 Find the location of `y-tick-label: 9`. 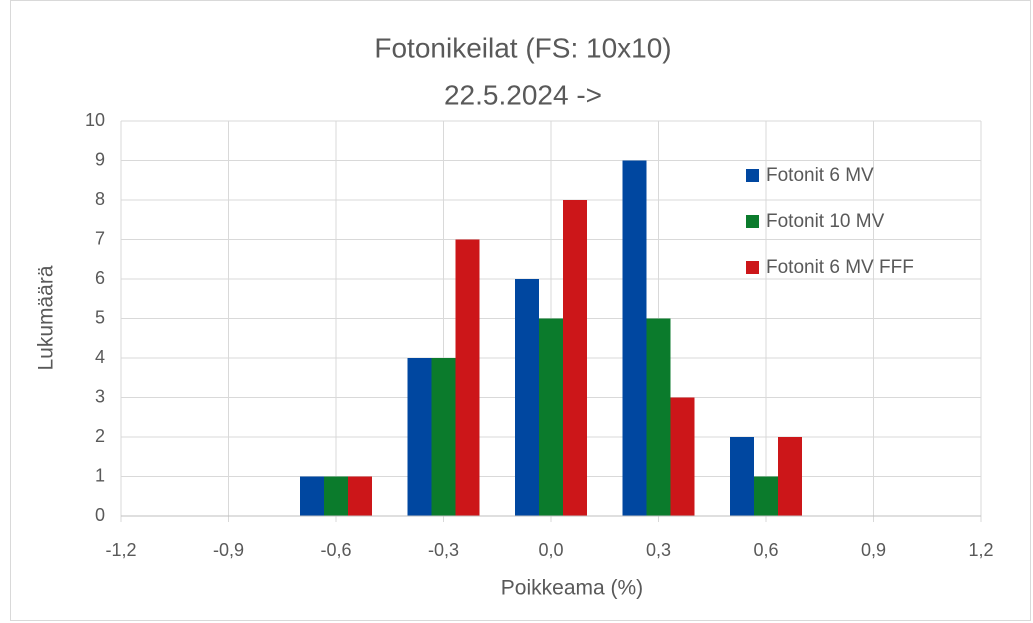

y-tick-label: 9 is located at coordinates (100, 159).